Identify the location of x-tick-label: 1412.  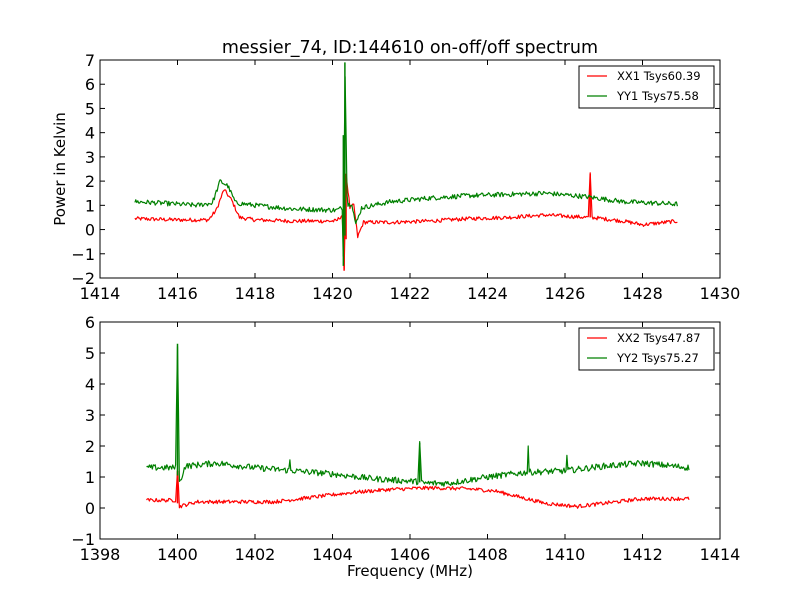
(642, 554).